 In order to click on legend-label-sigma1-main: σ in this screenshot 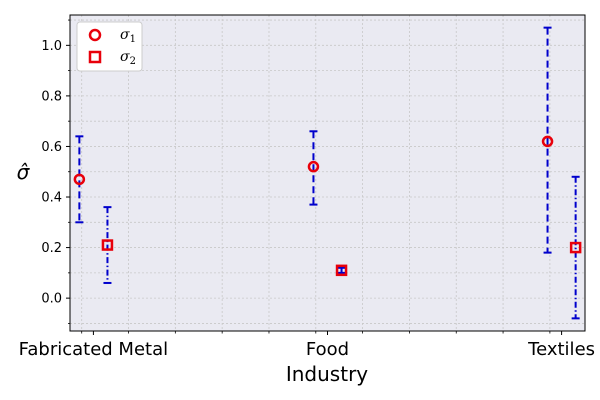, I will do `click(125, 35)`.